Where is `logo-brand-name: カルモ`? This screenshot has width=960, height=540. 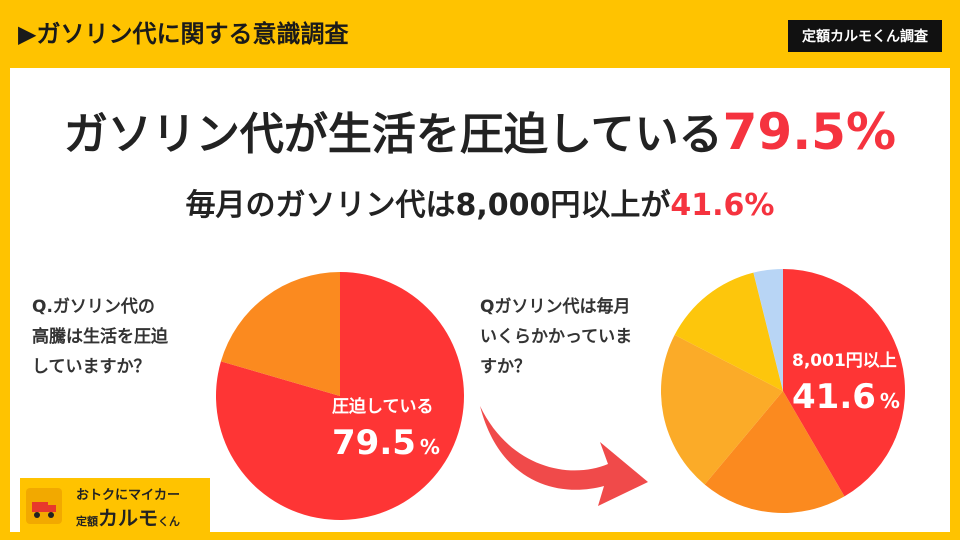
logo-brand-name: カルモ is located at coordinates (128, 518).